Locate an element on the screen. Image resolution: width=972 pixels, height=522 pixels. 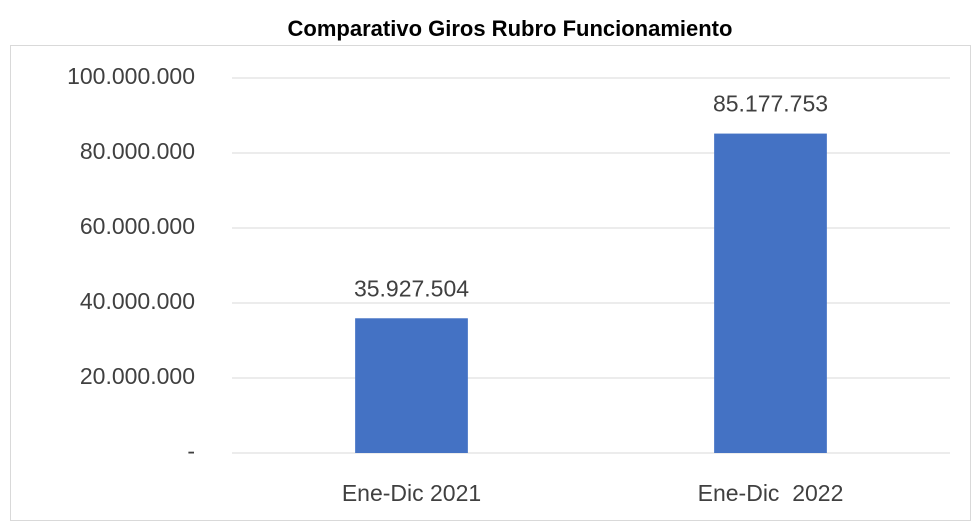
data-label: 85.177.753 is located at coordinates (770, 104).